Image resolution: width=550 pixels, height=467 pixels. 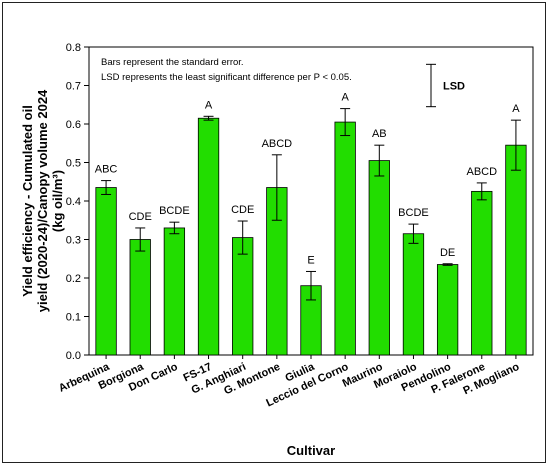 What do you see at coordinates (27, 201) in the screenshot?
I see `y-axis-title-line: Yield efficiency - Cumulated oil` at bounding box center [27, 201].